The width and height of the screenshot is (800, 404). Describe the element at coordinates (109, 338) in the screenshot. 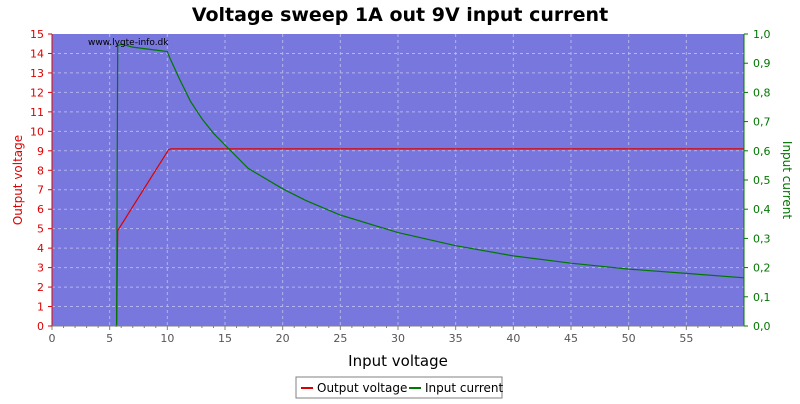

I see `x-tick-label: 5` at that location.